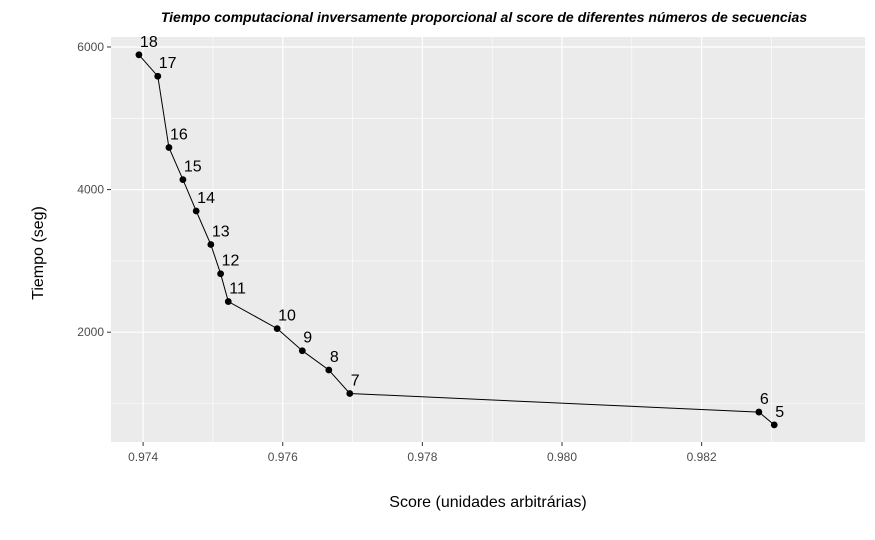  What do you see at coordinates (487, 502) in the screenshot?
I see `x-axis-title: Score (unidades arbitrárias)` at bounding box center [487, 502].